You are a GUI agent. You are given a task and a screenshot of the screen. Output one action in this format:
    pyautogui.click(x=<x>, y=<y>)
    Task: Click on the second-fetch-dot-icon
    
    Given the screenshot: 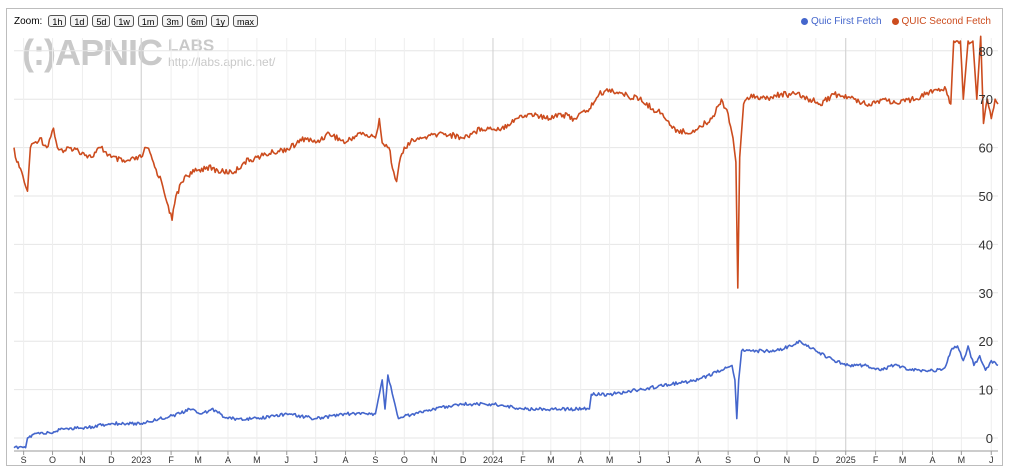 What is the action you would take?
    pyautogui.click(x=895, y=21)
    